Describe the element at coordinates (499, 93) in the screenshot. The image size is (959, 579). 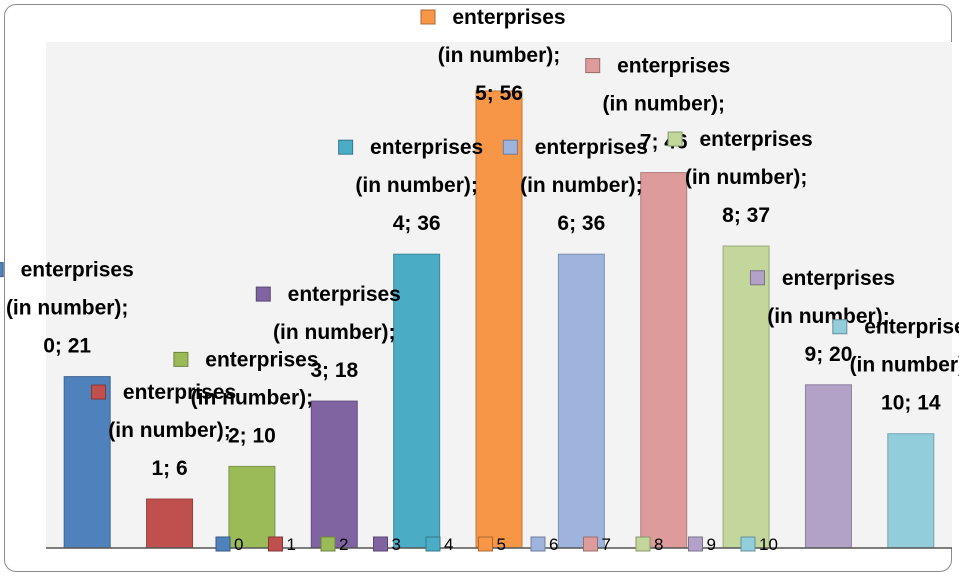
I see `data-label-line: 5; 56` at that location.